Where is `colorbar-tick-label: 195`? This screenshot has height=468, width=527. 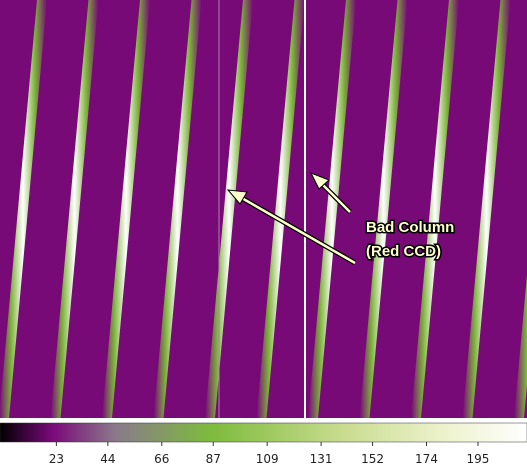 colorbar-tick-label: 195 is located at coordinates (478, 459).